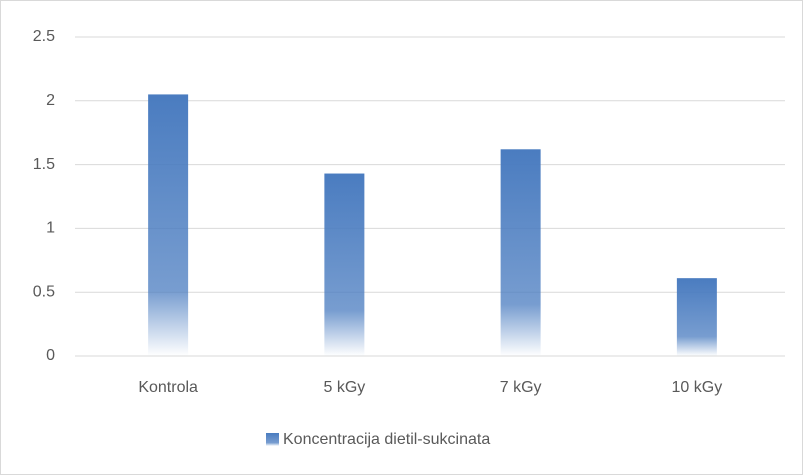 The height and width of the screenshot is (475, 803). What do you see at coordinates (697, 387) in the screenshot?
I see `x-tick-label: 10 kGy` at bounding box center [697, 387].